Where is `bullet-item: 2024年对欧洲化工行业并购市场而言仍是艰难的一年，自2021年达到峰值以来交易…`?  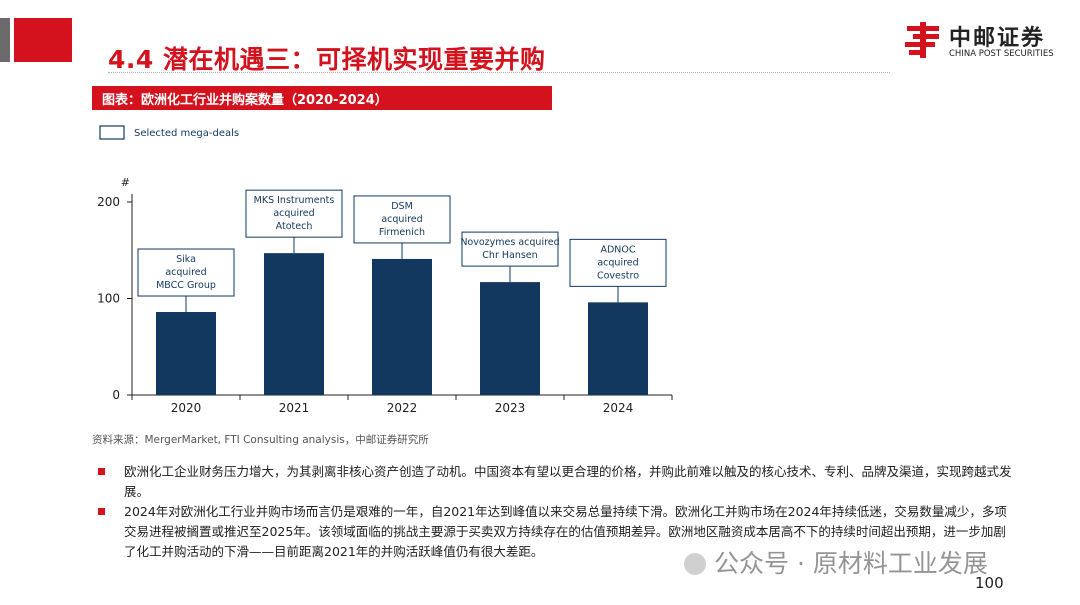 bullet-item: 2024年对欧洲化工行业并购市场而言仍是艰难的一年，自2021年达到峰值以来交易… is located at coordinates (558, 532).